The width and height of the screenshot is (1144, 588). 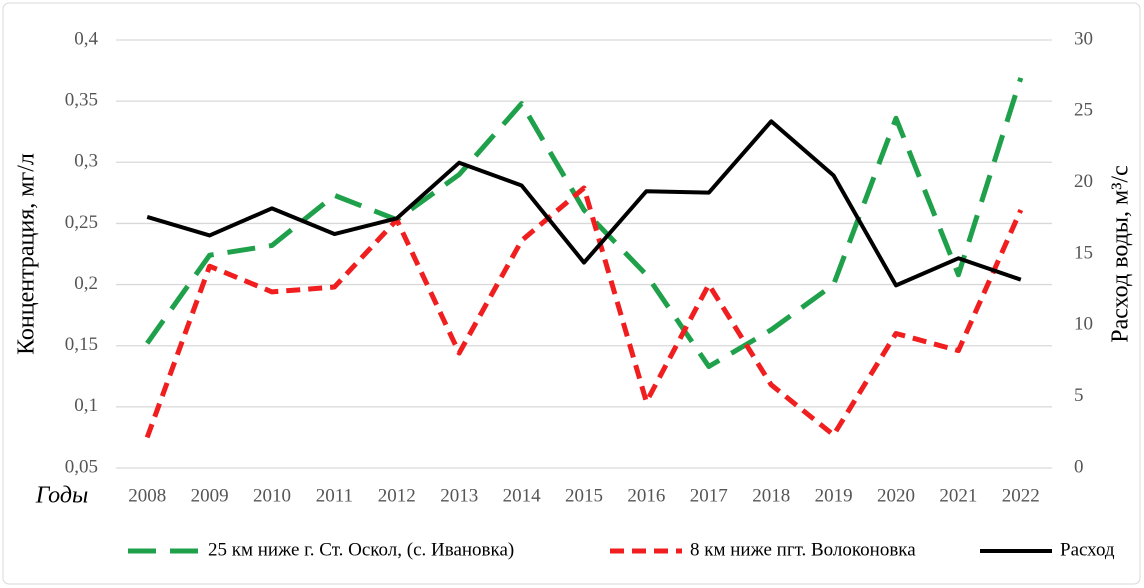 I want to click on y-tick-label: 0,15, so click(x=81, y=344).